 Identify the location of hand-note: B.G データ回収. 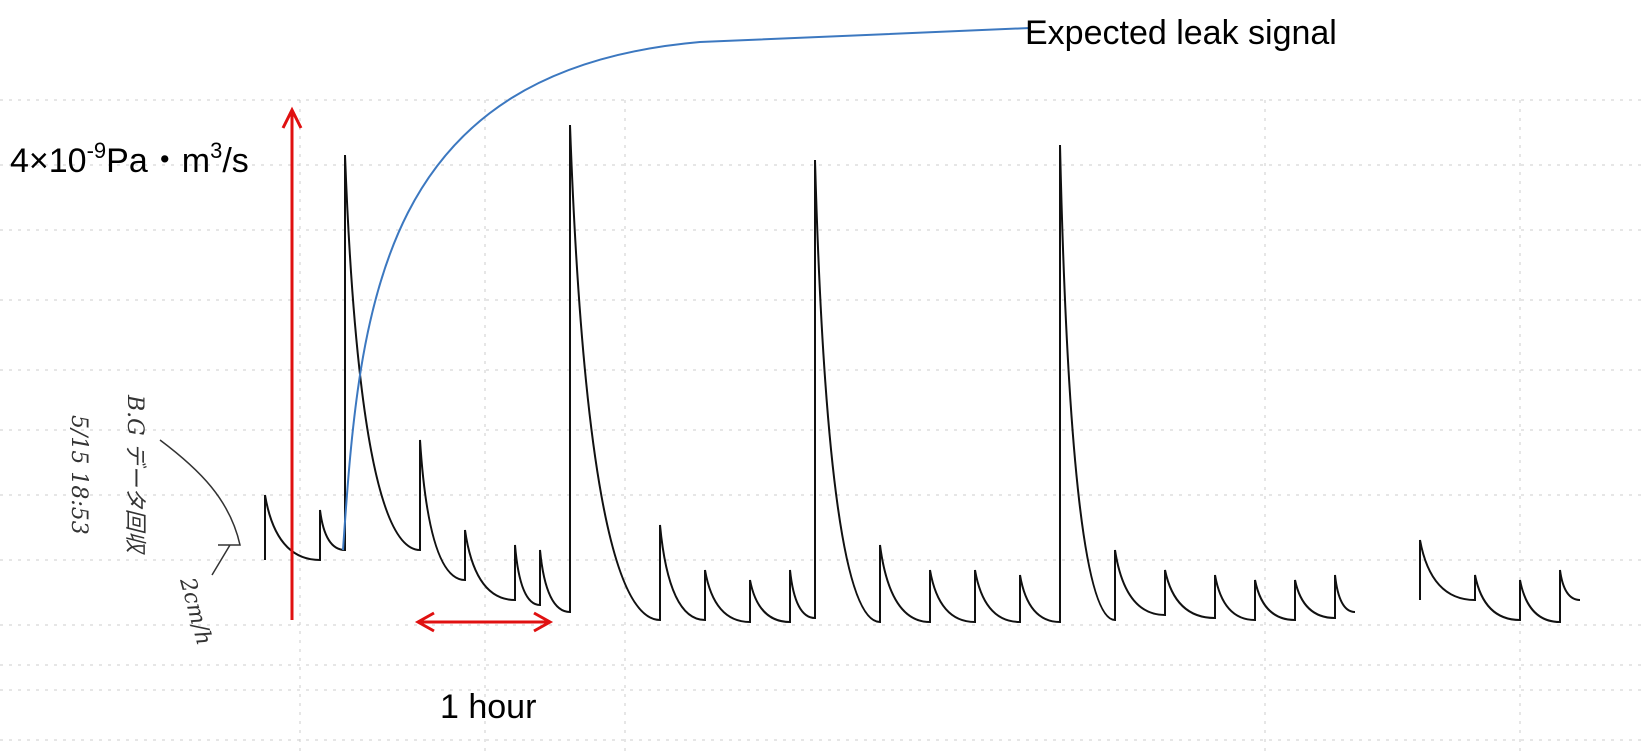
(134, 475).